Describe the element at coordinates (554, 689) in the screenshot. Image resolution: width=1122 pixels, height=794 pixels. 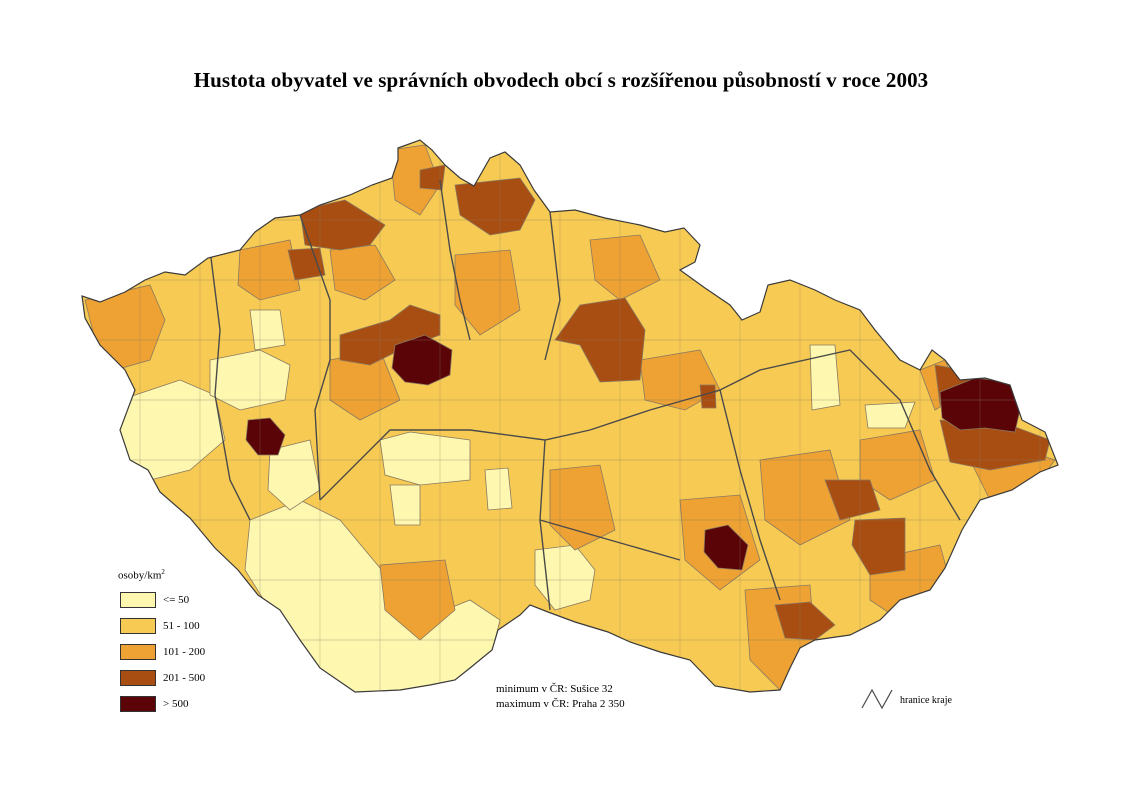
I see `minimum-note: minimum v ČR: Sušice 32` at that location.